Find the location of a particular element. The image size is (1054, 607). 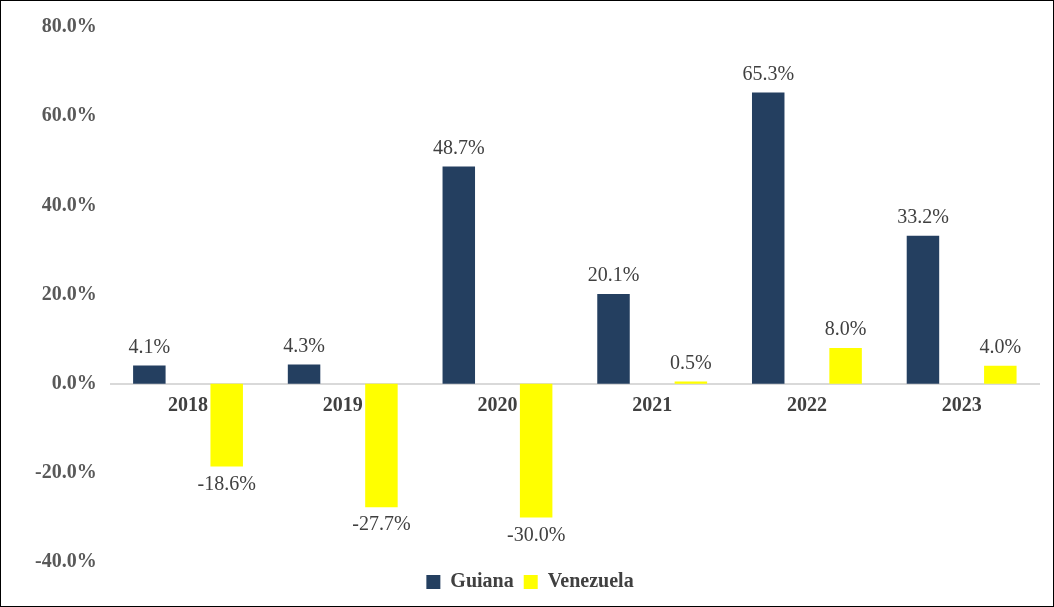

x-tick-label: 2019 is located at coordinates (342, 403).